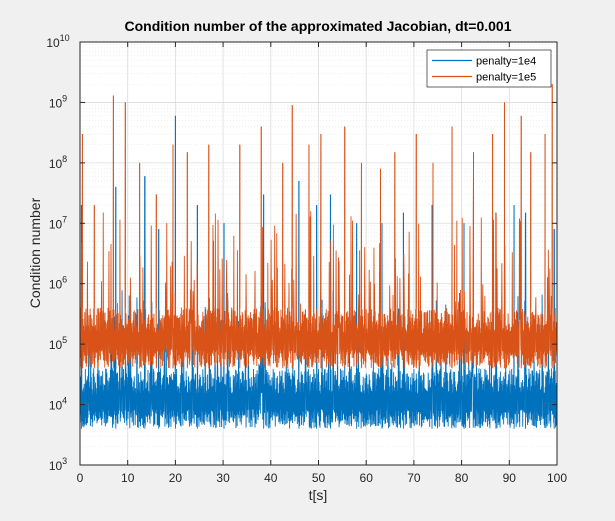 The width and height of the screenshot is (615, 521). I want to click on x-axis-label: t[s], so click(318, 495).